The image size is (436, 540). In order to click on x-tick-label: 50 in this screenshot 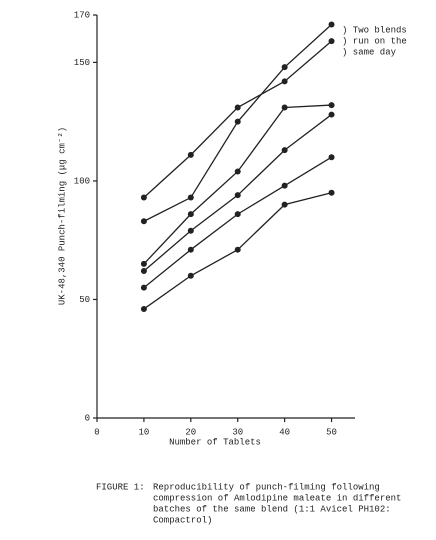, I will do `click(331, 432)`.